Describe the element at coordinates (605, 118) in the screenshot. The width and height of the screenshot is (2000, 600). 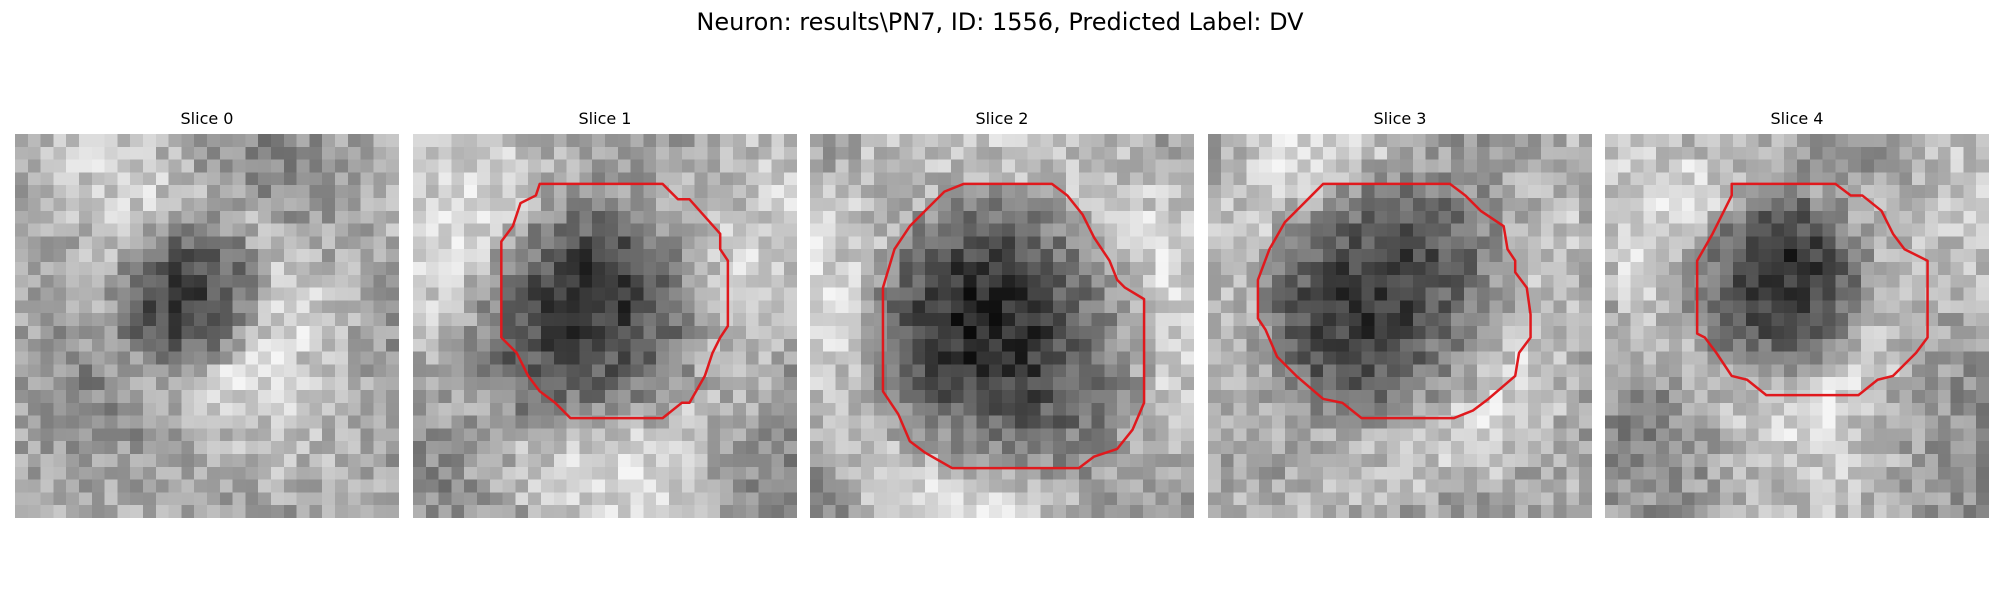
I see `slice-1-title: Slice 1` at that location.